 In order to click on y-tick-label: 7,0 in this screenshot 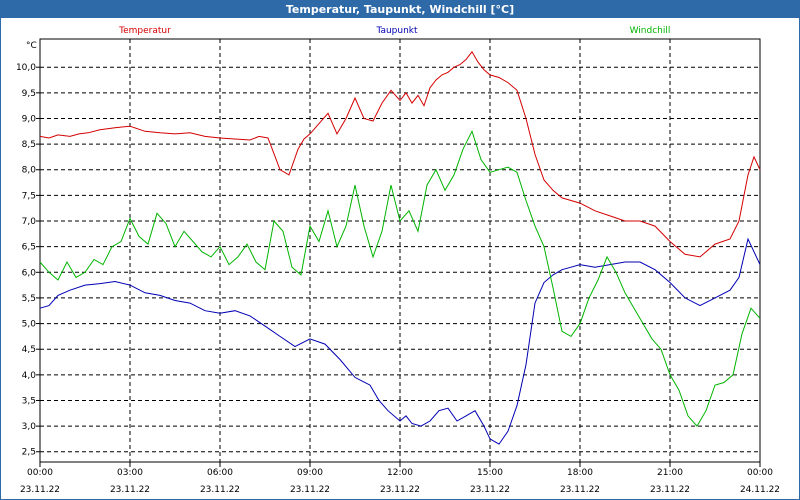, I will do `click(29, 222)`.